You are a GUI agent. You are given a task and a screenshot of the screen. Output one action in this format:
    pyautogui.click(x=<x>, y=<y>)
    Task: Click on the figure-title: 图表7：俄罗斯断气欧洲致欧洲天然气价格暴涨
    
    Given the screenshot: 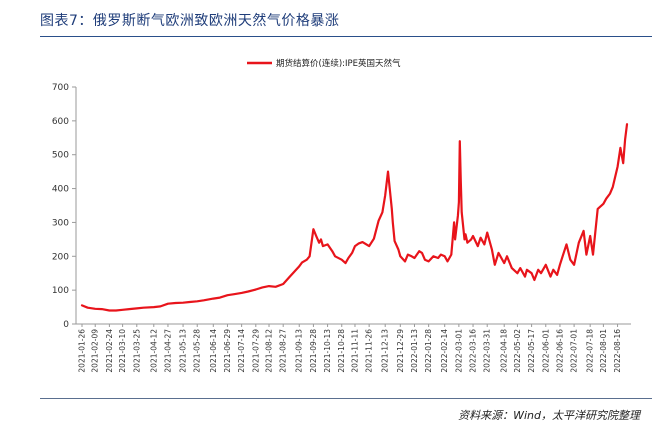 What is the action you would take?
    pyautogui.click(x=190, y=21)
    